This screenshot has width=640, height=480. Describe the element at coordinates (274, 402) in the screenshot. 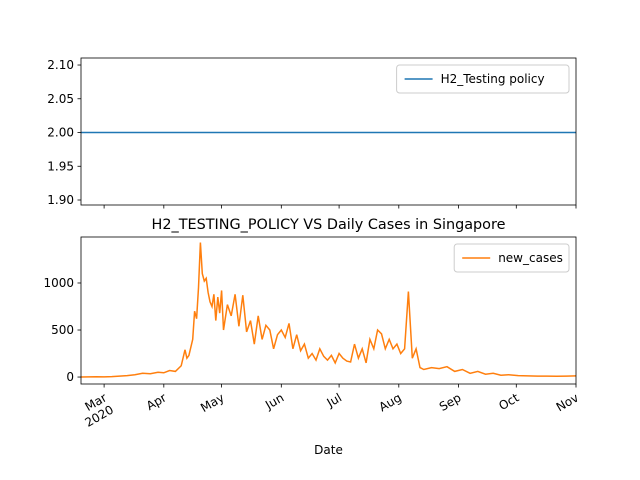

I see `x-tick-label: Jun` at that location.